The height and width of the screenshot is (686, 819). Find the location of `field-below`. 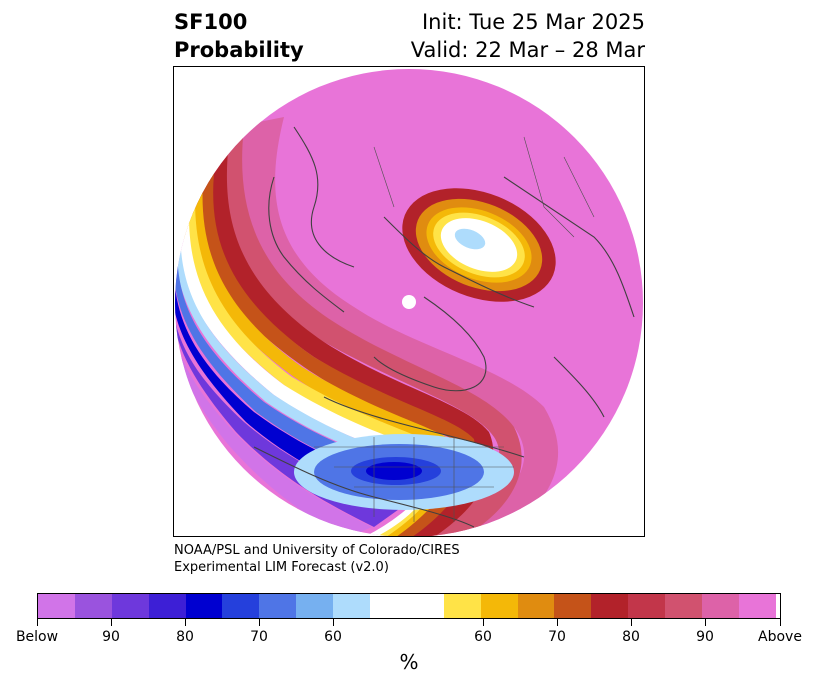

field-below is located at coordinates (273, 406).